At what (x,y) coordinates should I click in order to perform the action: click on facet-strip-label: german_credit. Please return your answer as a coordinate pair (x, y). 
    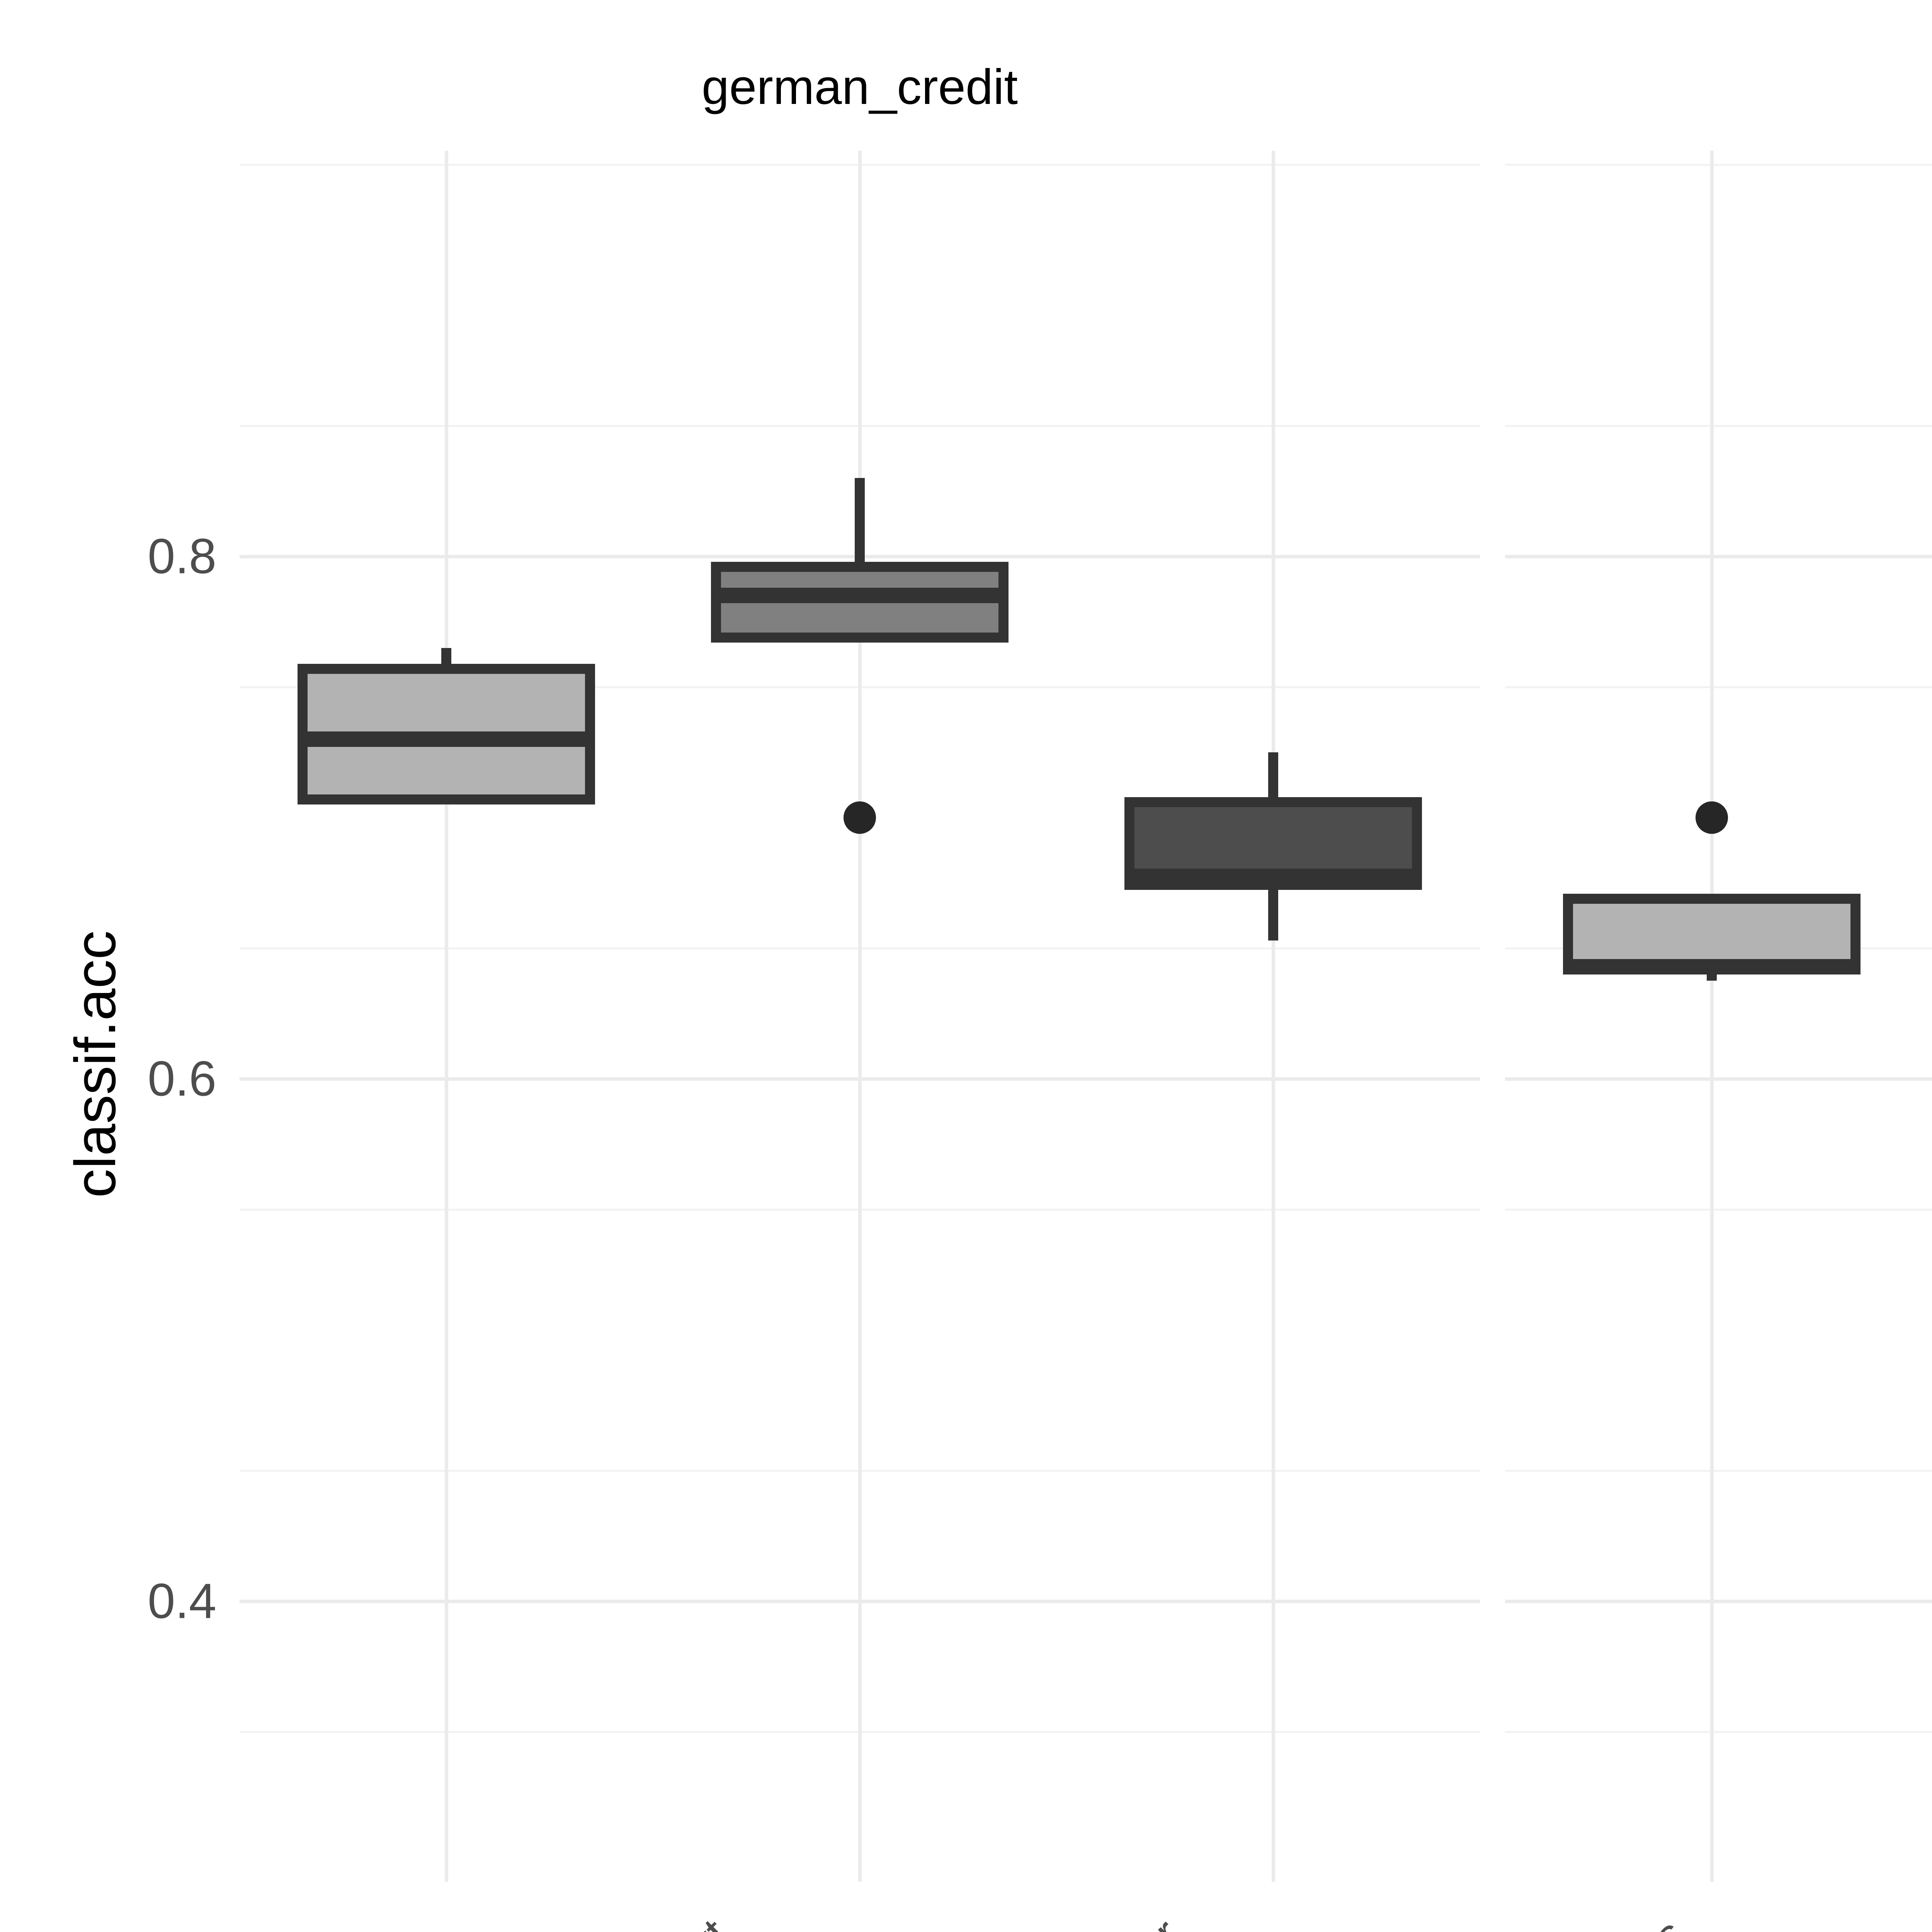
    Looking at the image, I should click on (859, 87).